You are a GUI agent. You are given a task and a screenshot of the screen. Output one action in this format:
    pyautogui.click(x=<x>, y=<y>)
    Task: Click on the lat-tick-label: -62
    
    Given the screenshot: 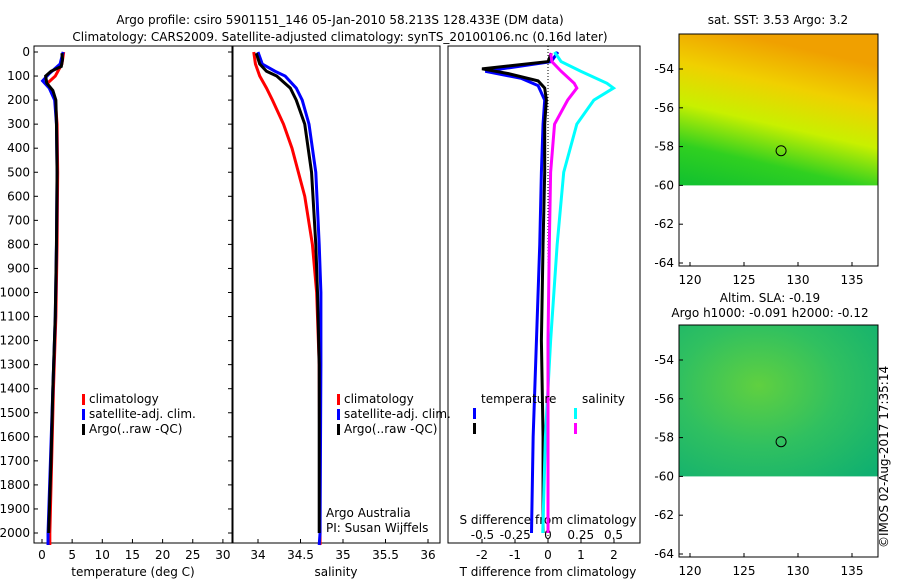 What is the action you would take?
    pyautogui.click(x=664, y=515)
    